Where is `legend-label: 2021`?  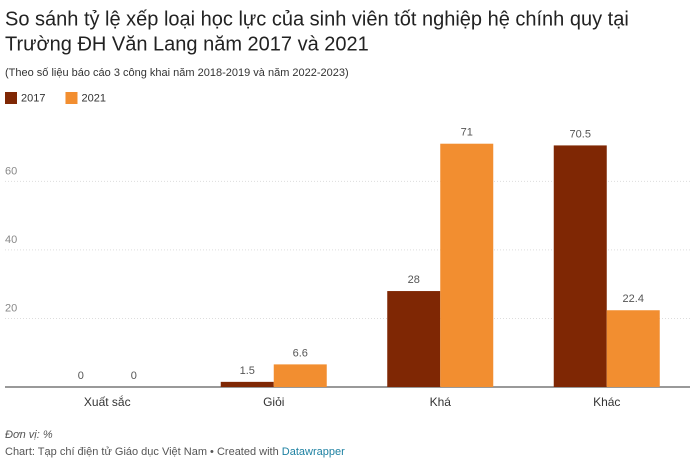
legend-label: 2021 is located at coordinates (93, 98).